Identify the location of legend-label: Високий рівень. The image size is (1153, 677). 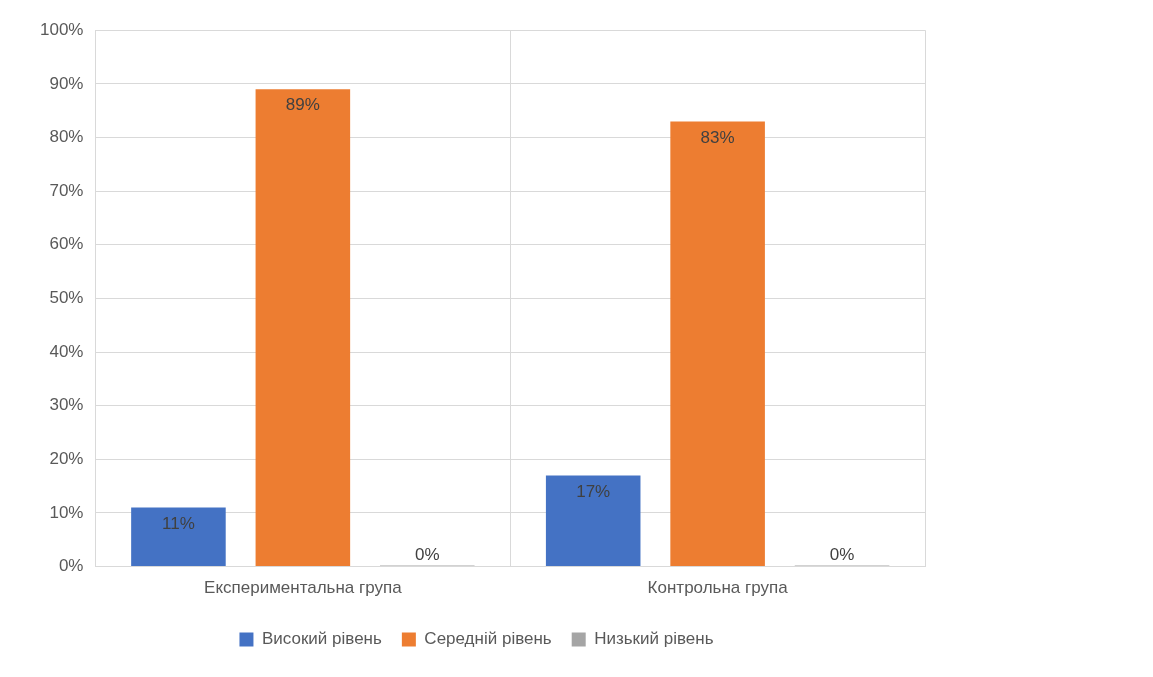
(321, 639).